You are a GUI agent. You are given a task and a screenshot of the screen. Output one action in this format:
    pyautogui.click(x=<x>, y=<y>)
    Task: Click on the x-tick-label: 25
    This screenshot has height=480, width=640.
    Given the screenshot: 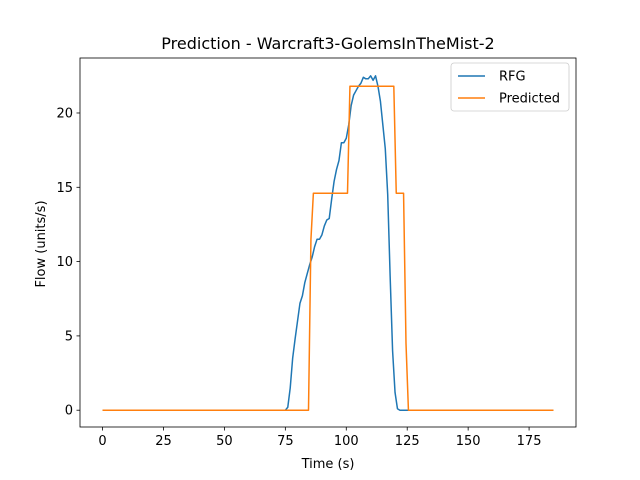 What is the action you would take?
    pyautogui.click(x=163, y=441)
    